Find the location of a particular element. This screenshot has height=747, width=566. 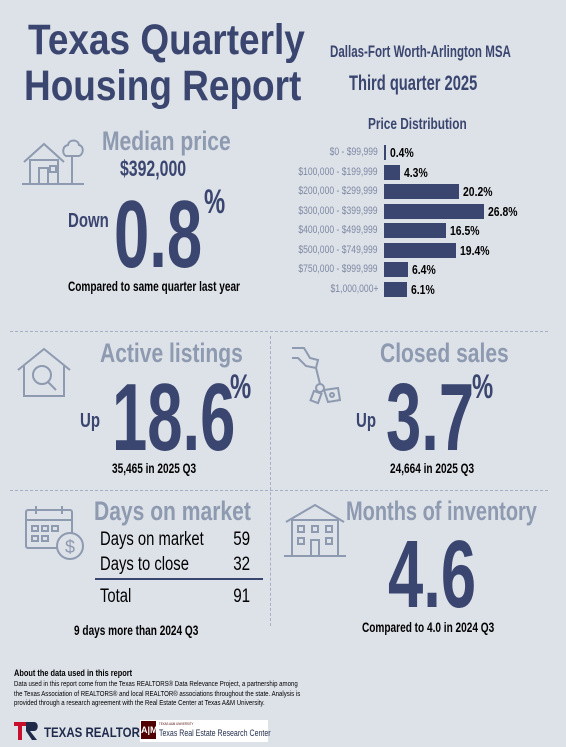

texas-realtors-logo-icon is located at coordinates (26, 731).